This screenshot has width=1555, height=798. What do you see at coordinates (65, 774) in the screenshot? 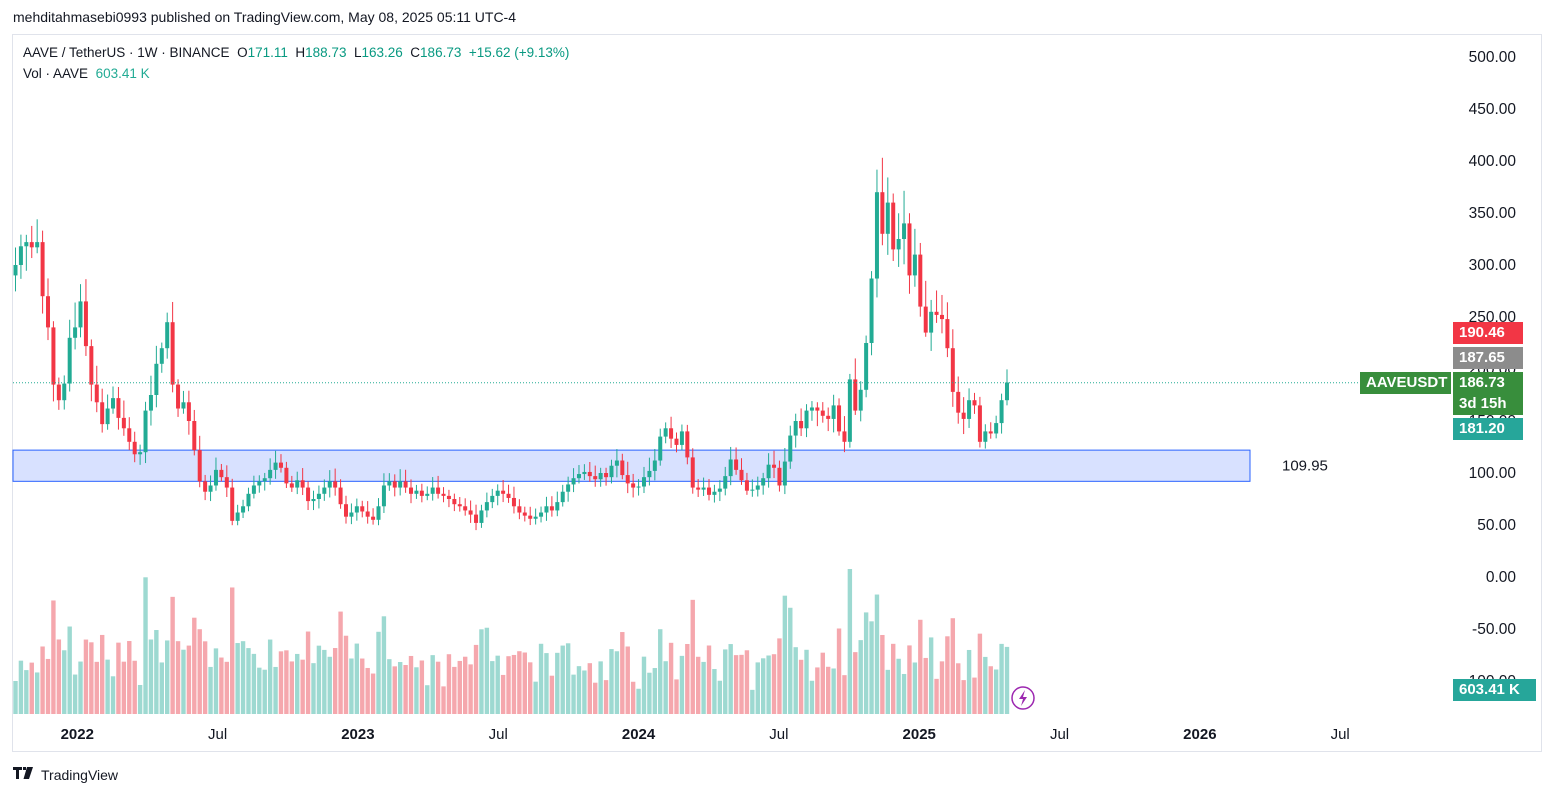
I see `footer-brand: TradingView` at bounding box center [65, 774].